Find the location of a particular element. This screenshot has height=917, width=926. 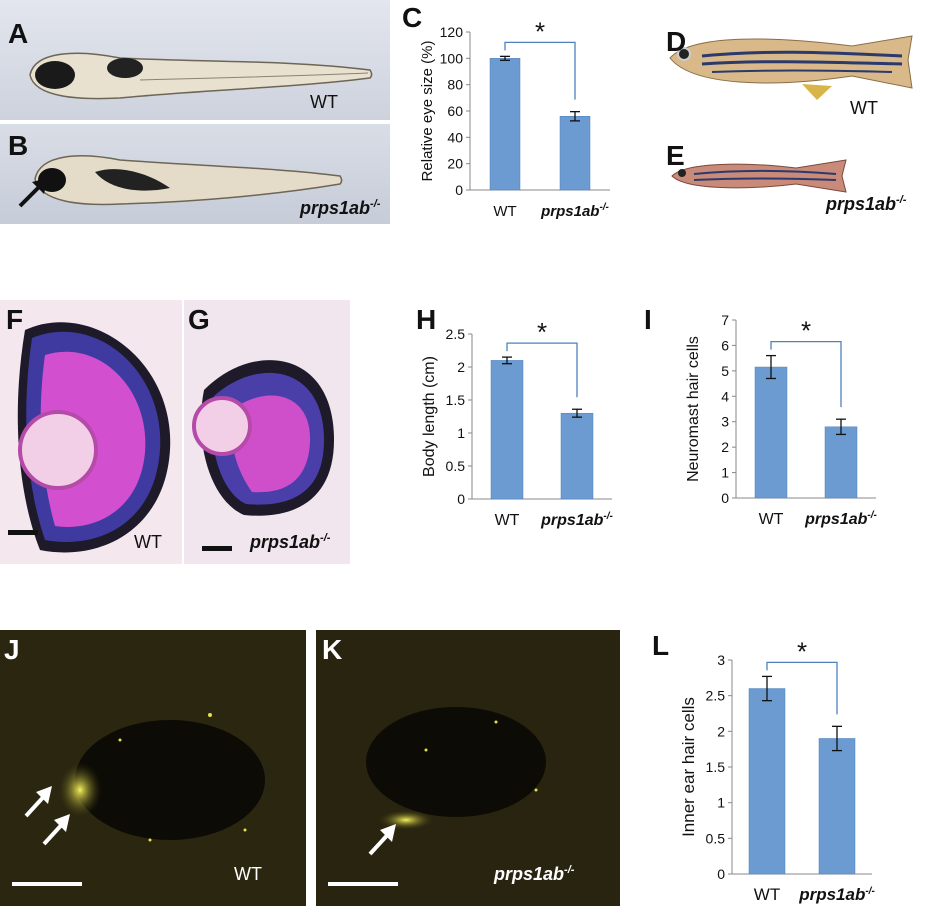

y-axis-label: Inner ear hair cells is located at coordinates (688, 767).